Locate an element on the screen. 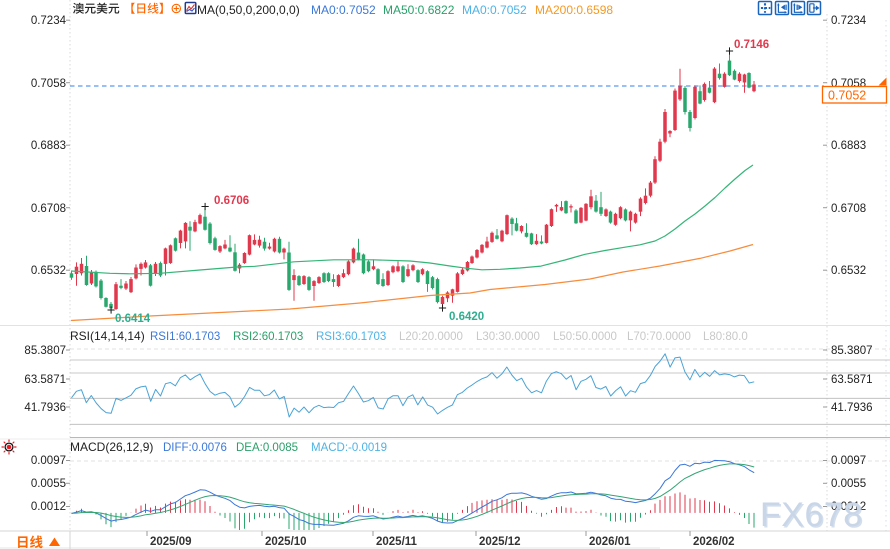 This screenshot has width=890, height=549. svg-text: 2026/02 is located at coordinates (714, 542).